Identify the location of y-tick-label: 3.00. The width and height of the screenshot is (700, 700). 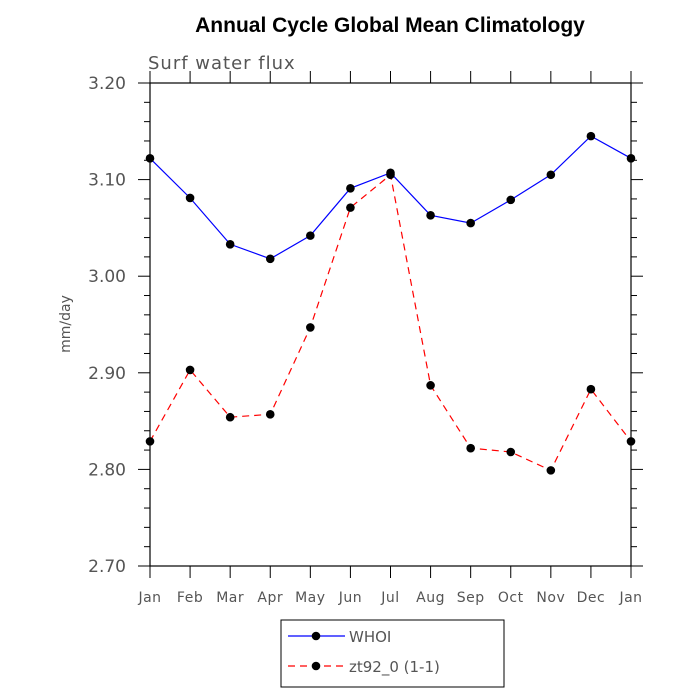
(107, 277).